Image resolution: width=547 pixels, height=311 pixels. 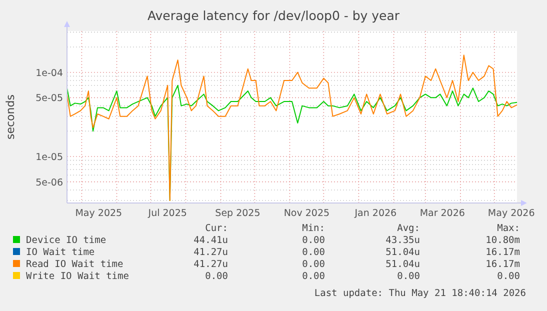 I want to click on x-tick-label: Jul 2025, so click(x=167, y=213).